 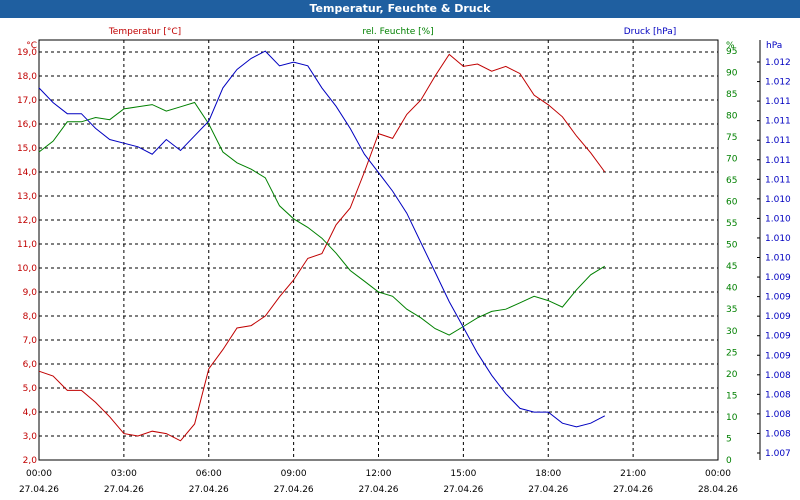 What do you see at coordinates (30, 413) in the screenshot?
I see `temperature-tick-label: 4,0` at bounding box center [30, 413].